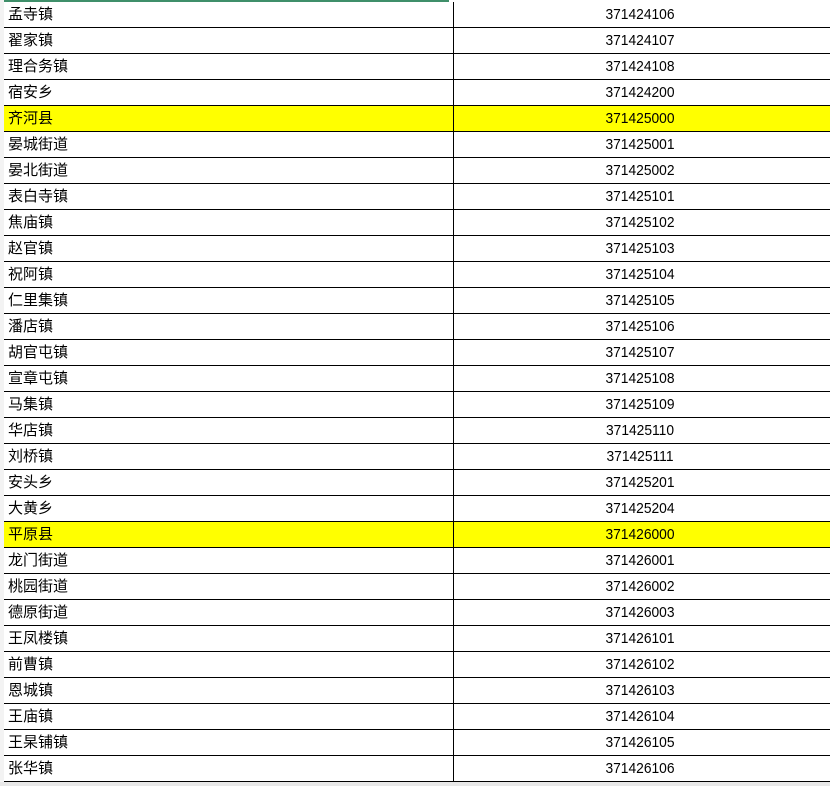 This screenshot has height=786, width=830. Describe the element at coordinates (640, 716) in the screenshot. I see `code-cell: 371426104` at that location.